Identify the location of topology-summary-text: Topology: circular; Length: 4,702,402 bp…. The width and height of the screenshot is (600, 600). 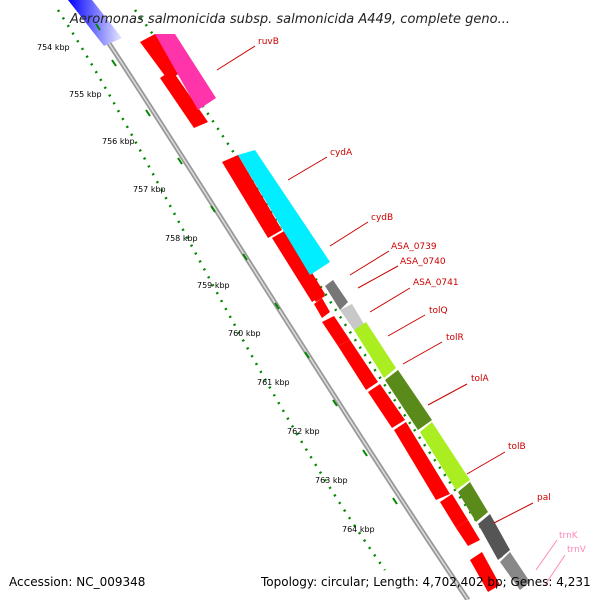
(425, 582).